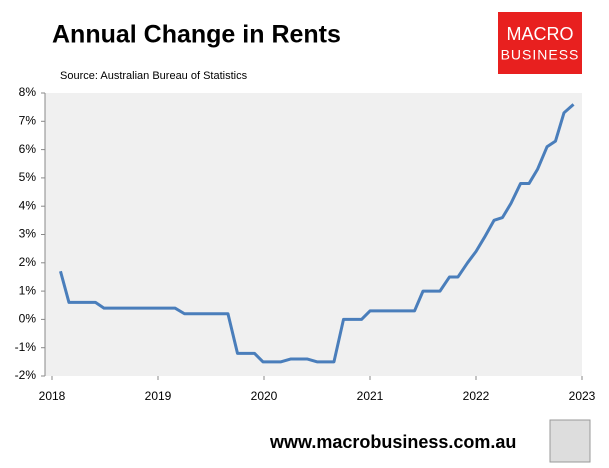  Describe the element at coordinates (28, 262) in the screenshot. I see `y-tick-label: 2%` at that location.